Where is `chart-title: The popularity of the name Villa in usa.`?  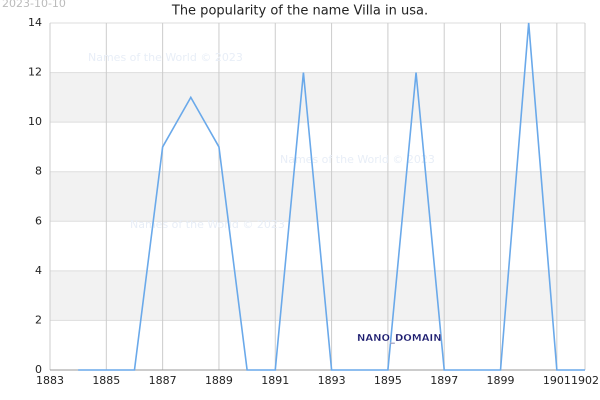 chart-title: The popularity of the name Villa in usa. is located at coordinates (299, 11).